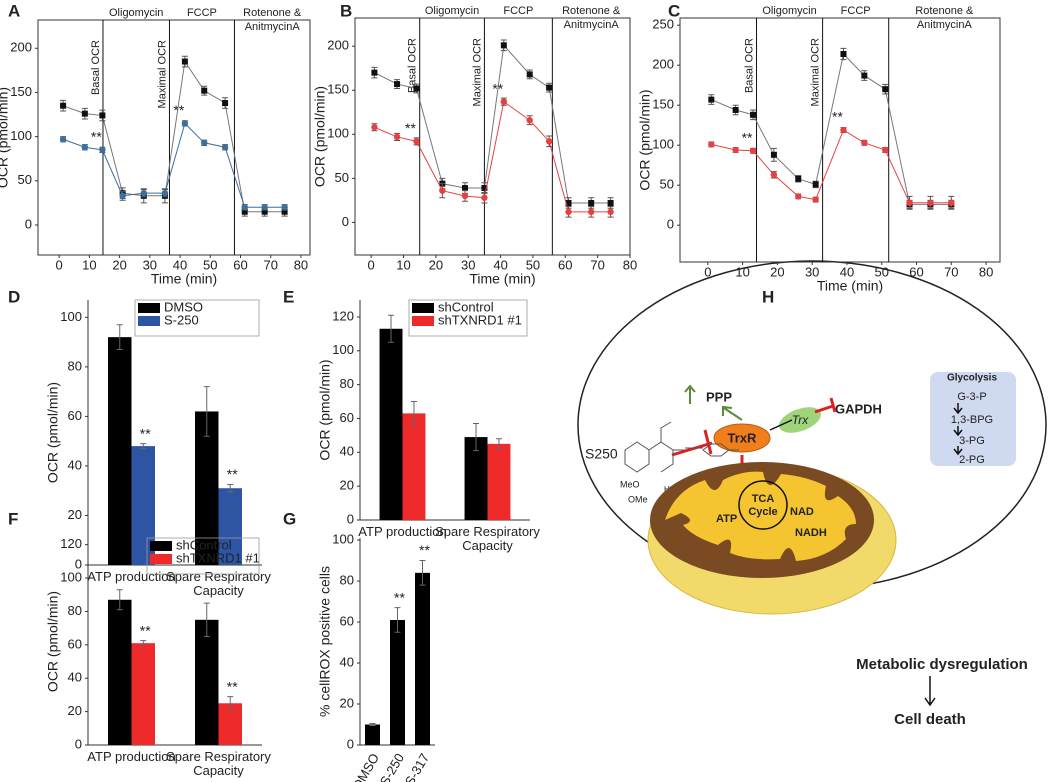  I want to click on x-tick-label: ATP production, so click(131, 577).